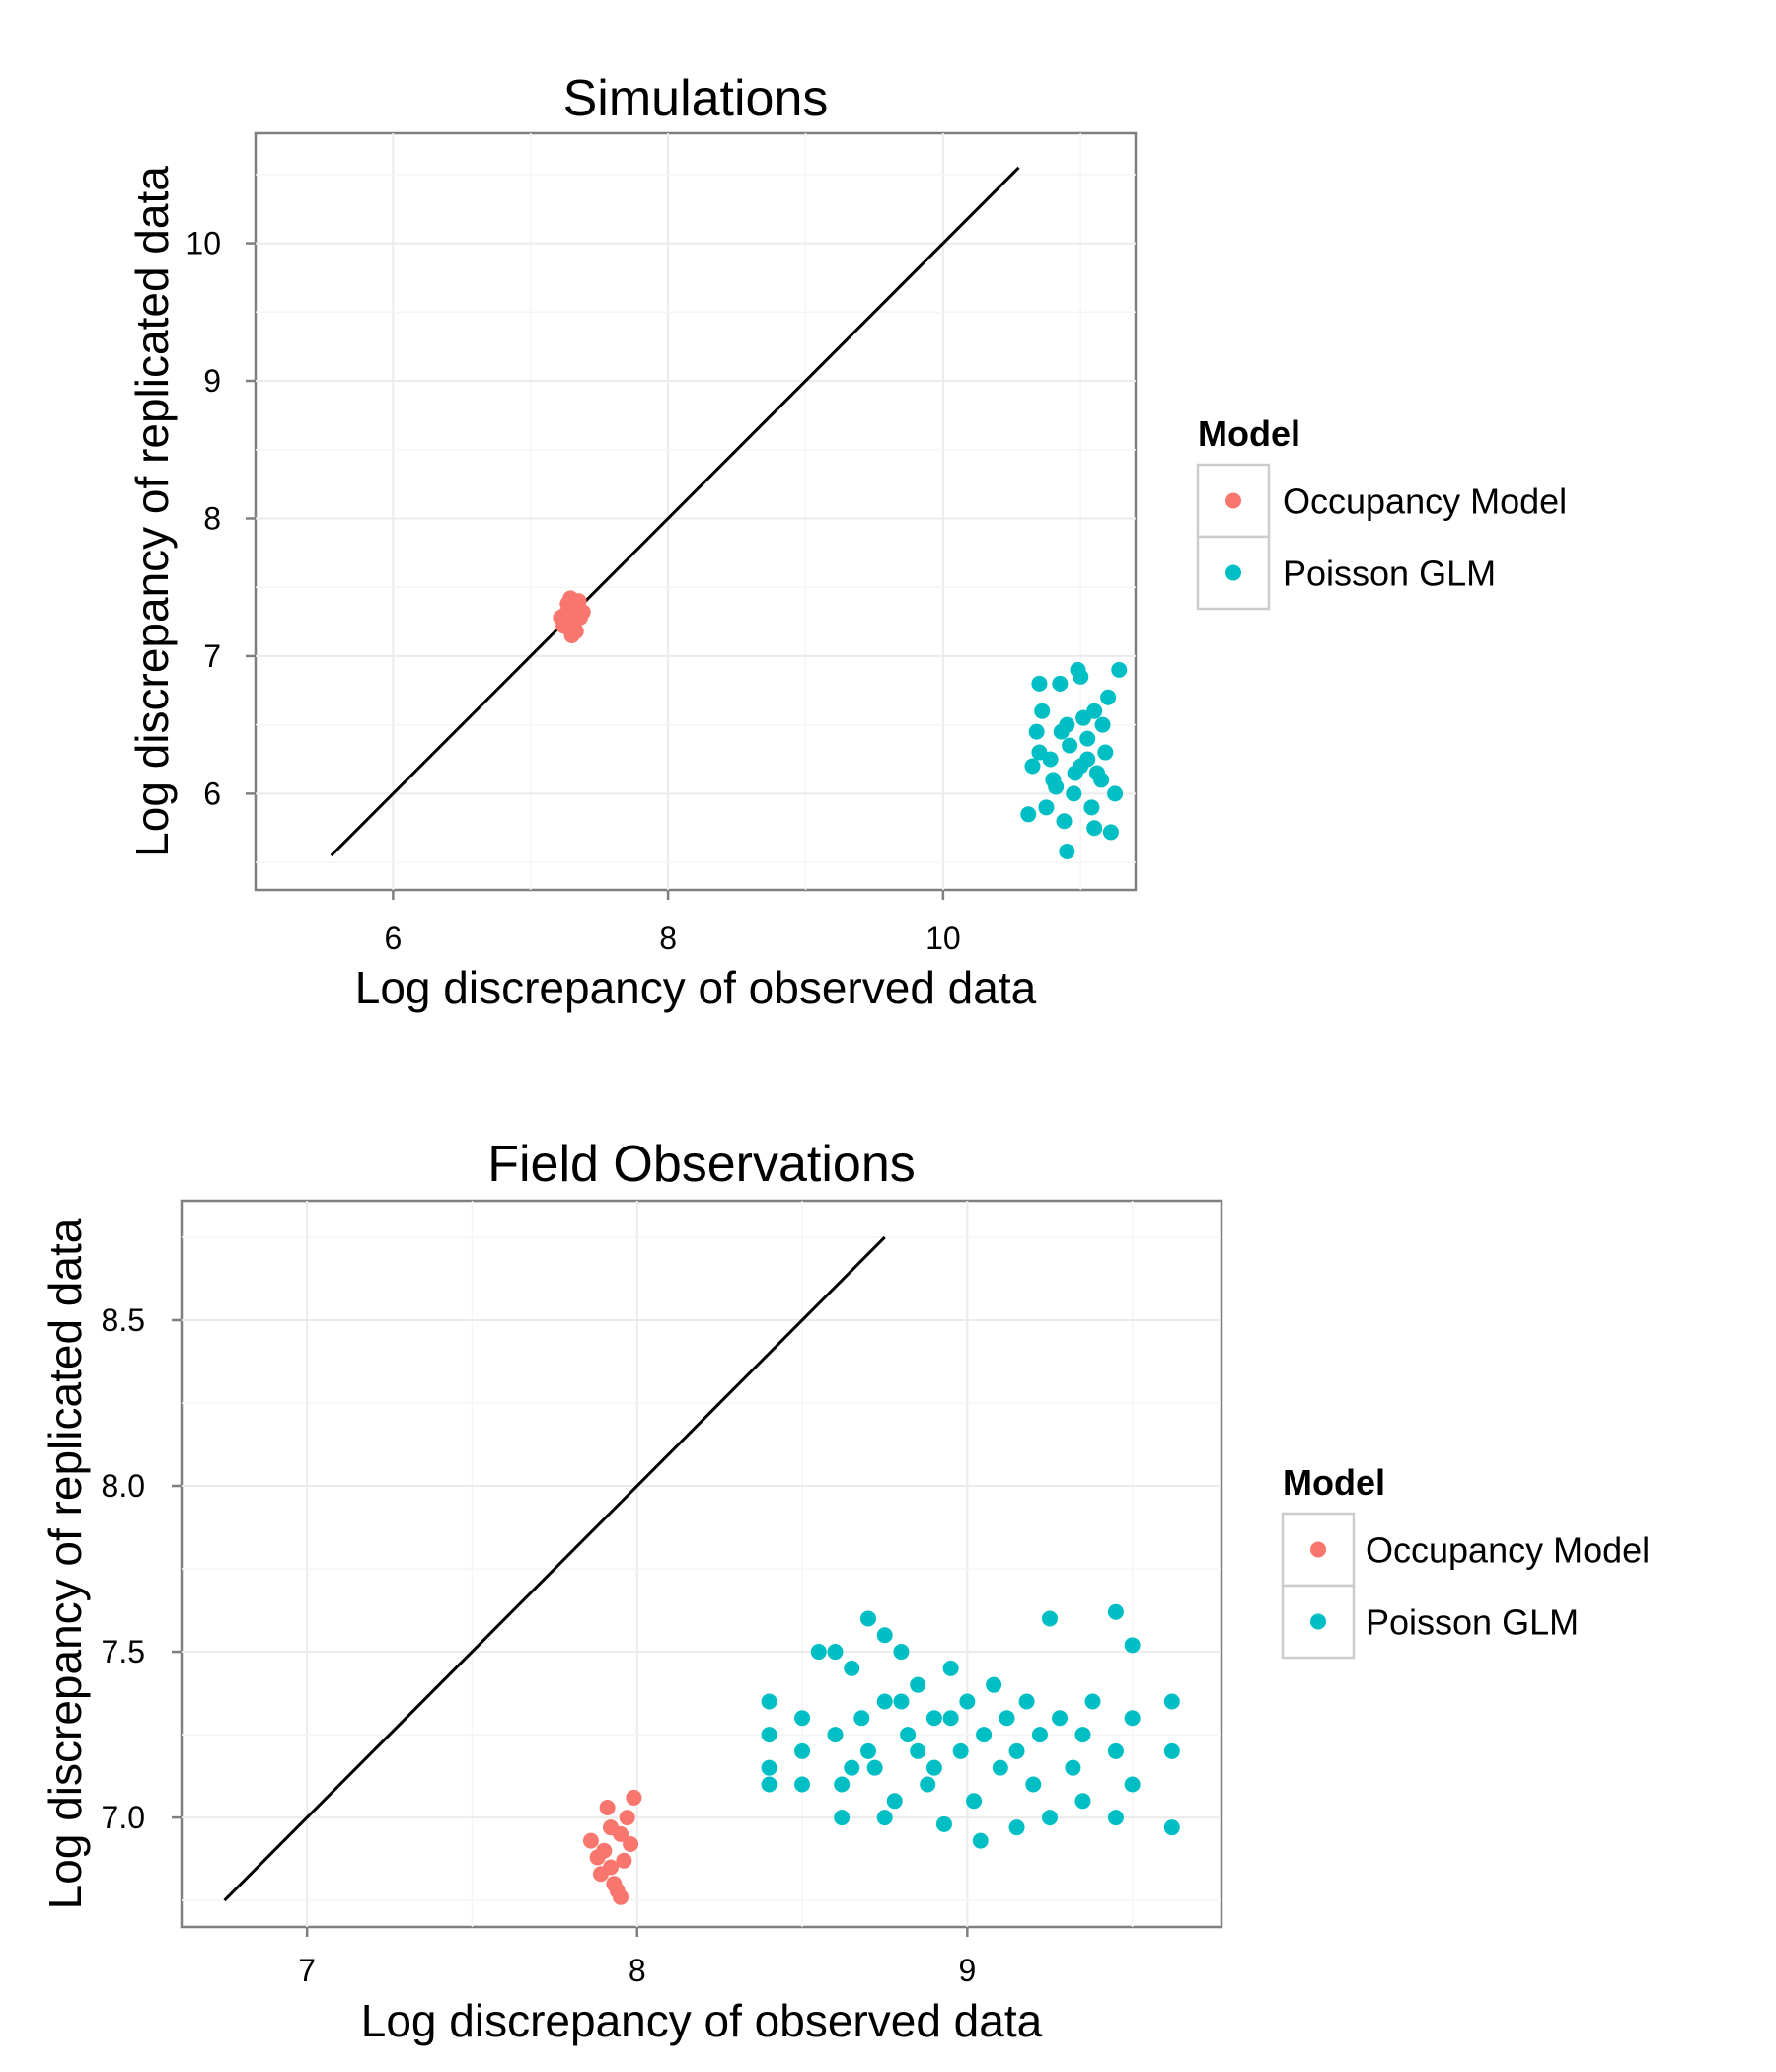 This screenshot has width=1776, height=2072. I want to click on y-tick-label: 7.5, so click(124, 1652).